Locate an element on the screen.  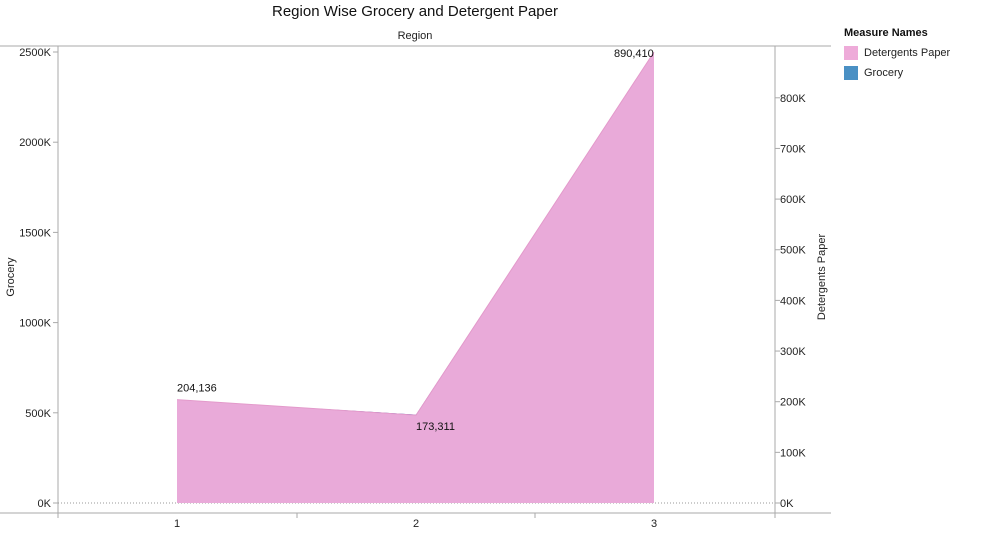
right-axis-tick-label: 300K is located at coordinates (793, 352).